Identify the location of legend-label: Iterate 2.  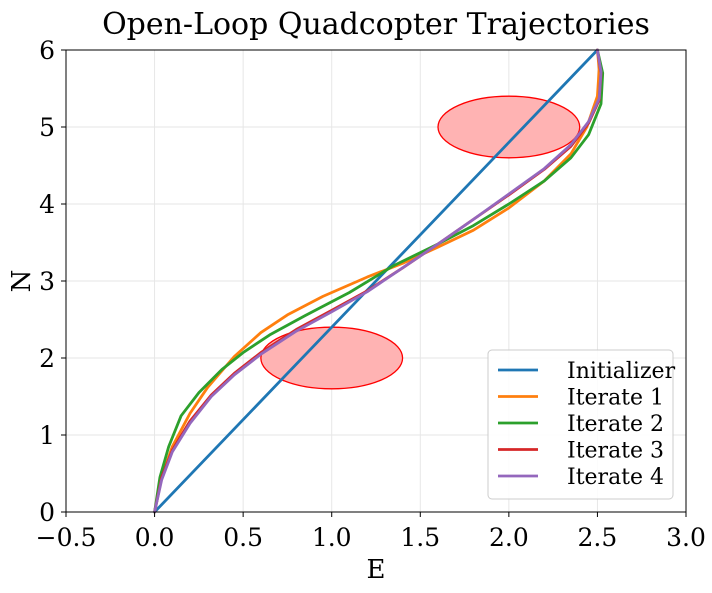
(615, 424).